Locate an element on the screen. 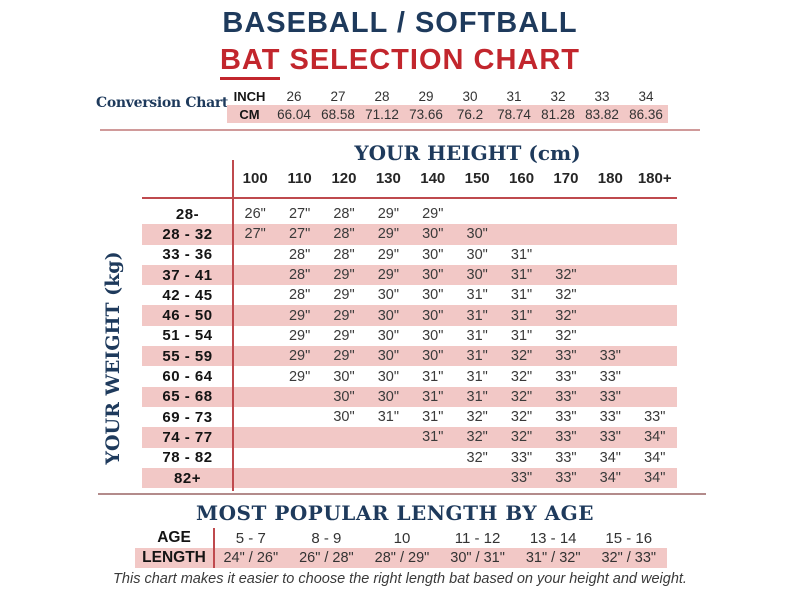 The height and width of the screenshot is (600, 800). bat-size-row: 33 - 36 28" 28" 29" 30" 30" 31" is located at coordinates (409, 255).